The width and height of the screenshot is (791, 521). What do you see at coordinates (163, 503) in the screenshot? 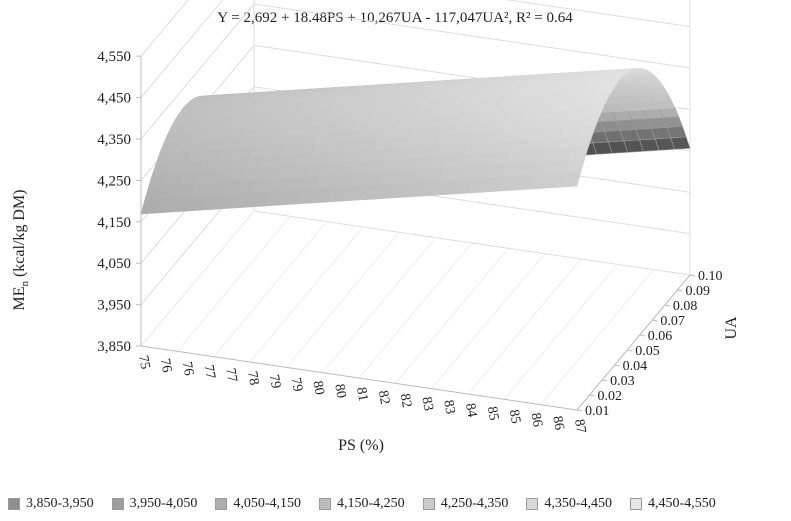
I see `legend-label: 3,950-4,050` at bounding box center [163, 503].